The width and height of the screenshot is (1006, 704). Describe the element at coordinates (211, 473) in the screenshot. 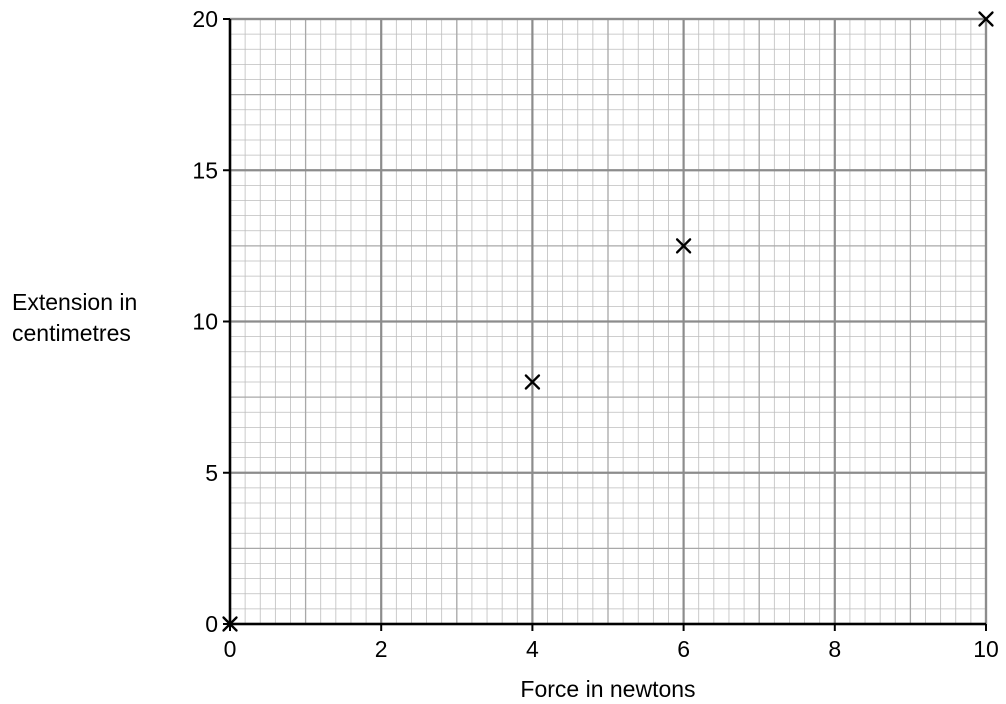

I see `y-tick-label: 5` at that location.